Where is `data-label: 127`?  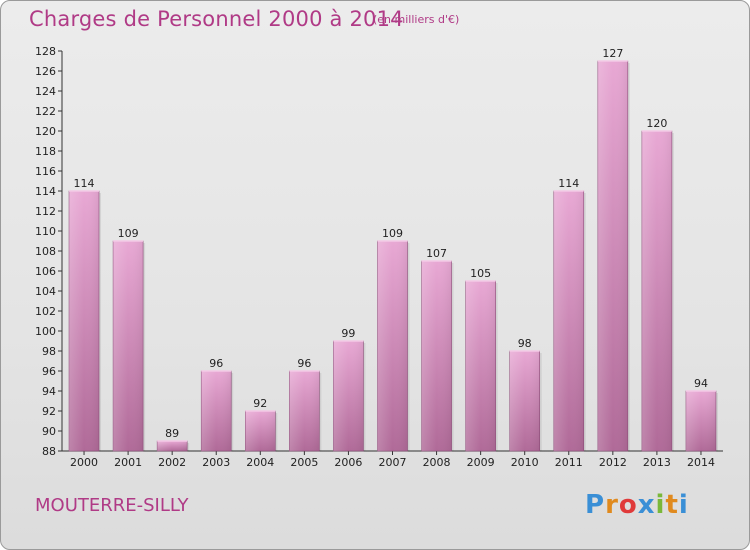
data-label: 127 is located at coordinates (612, 53).